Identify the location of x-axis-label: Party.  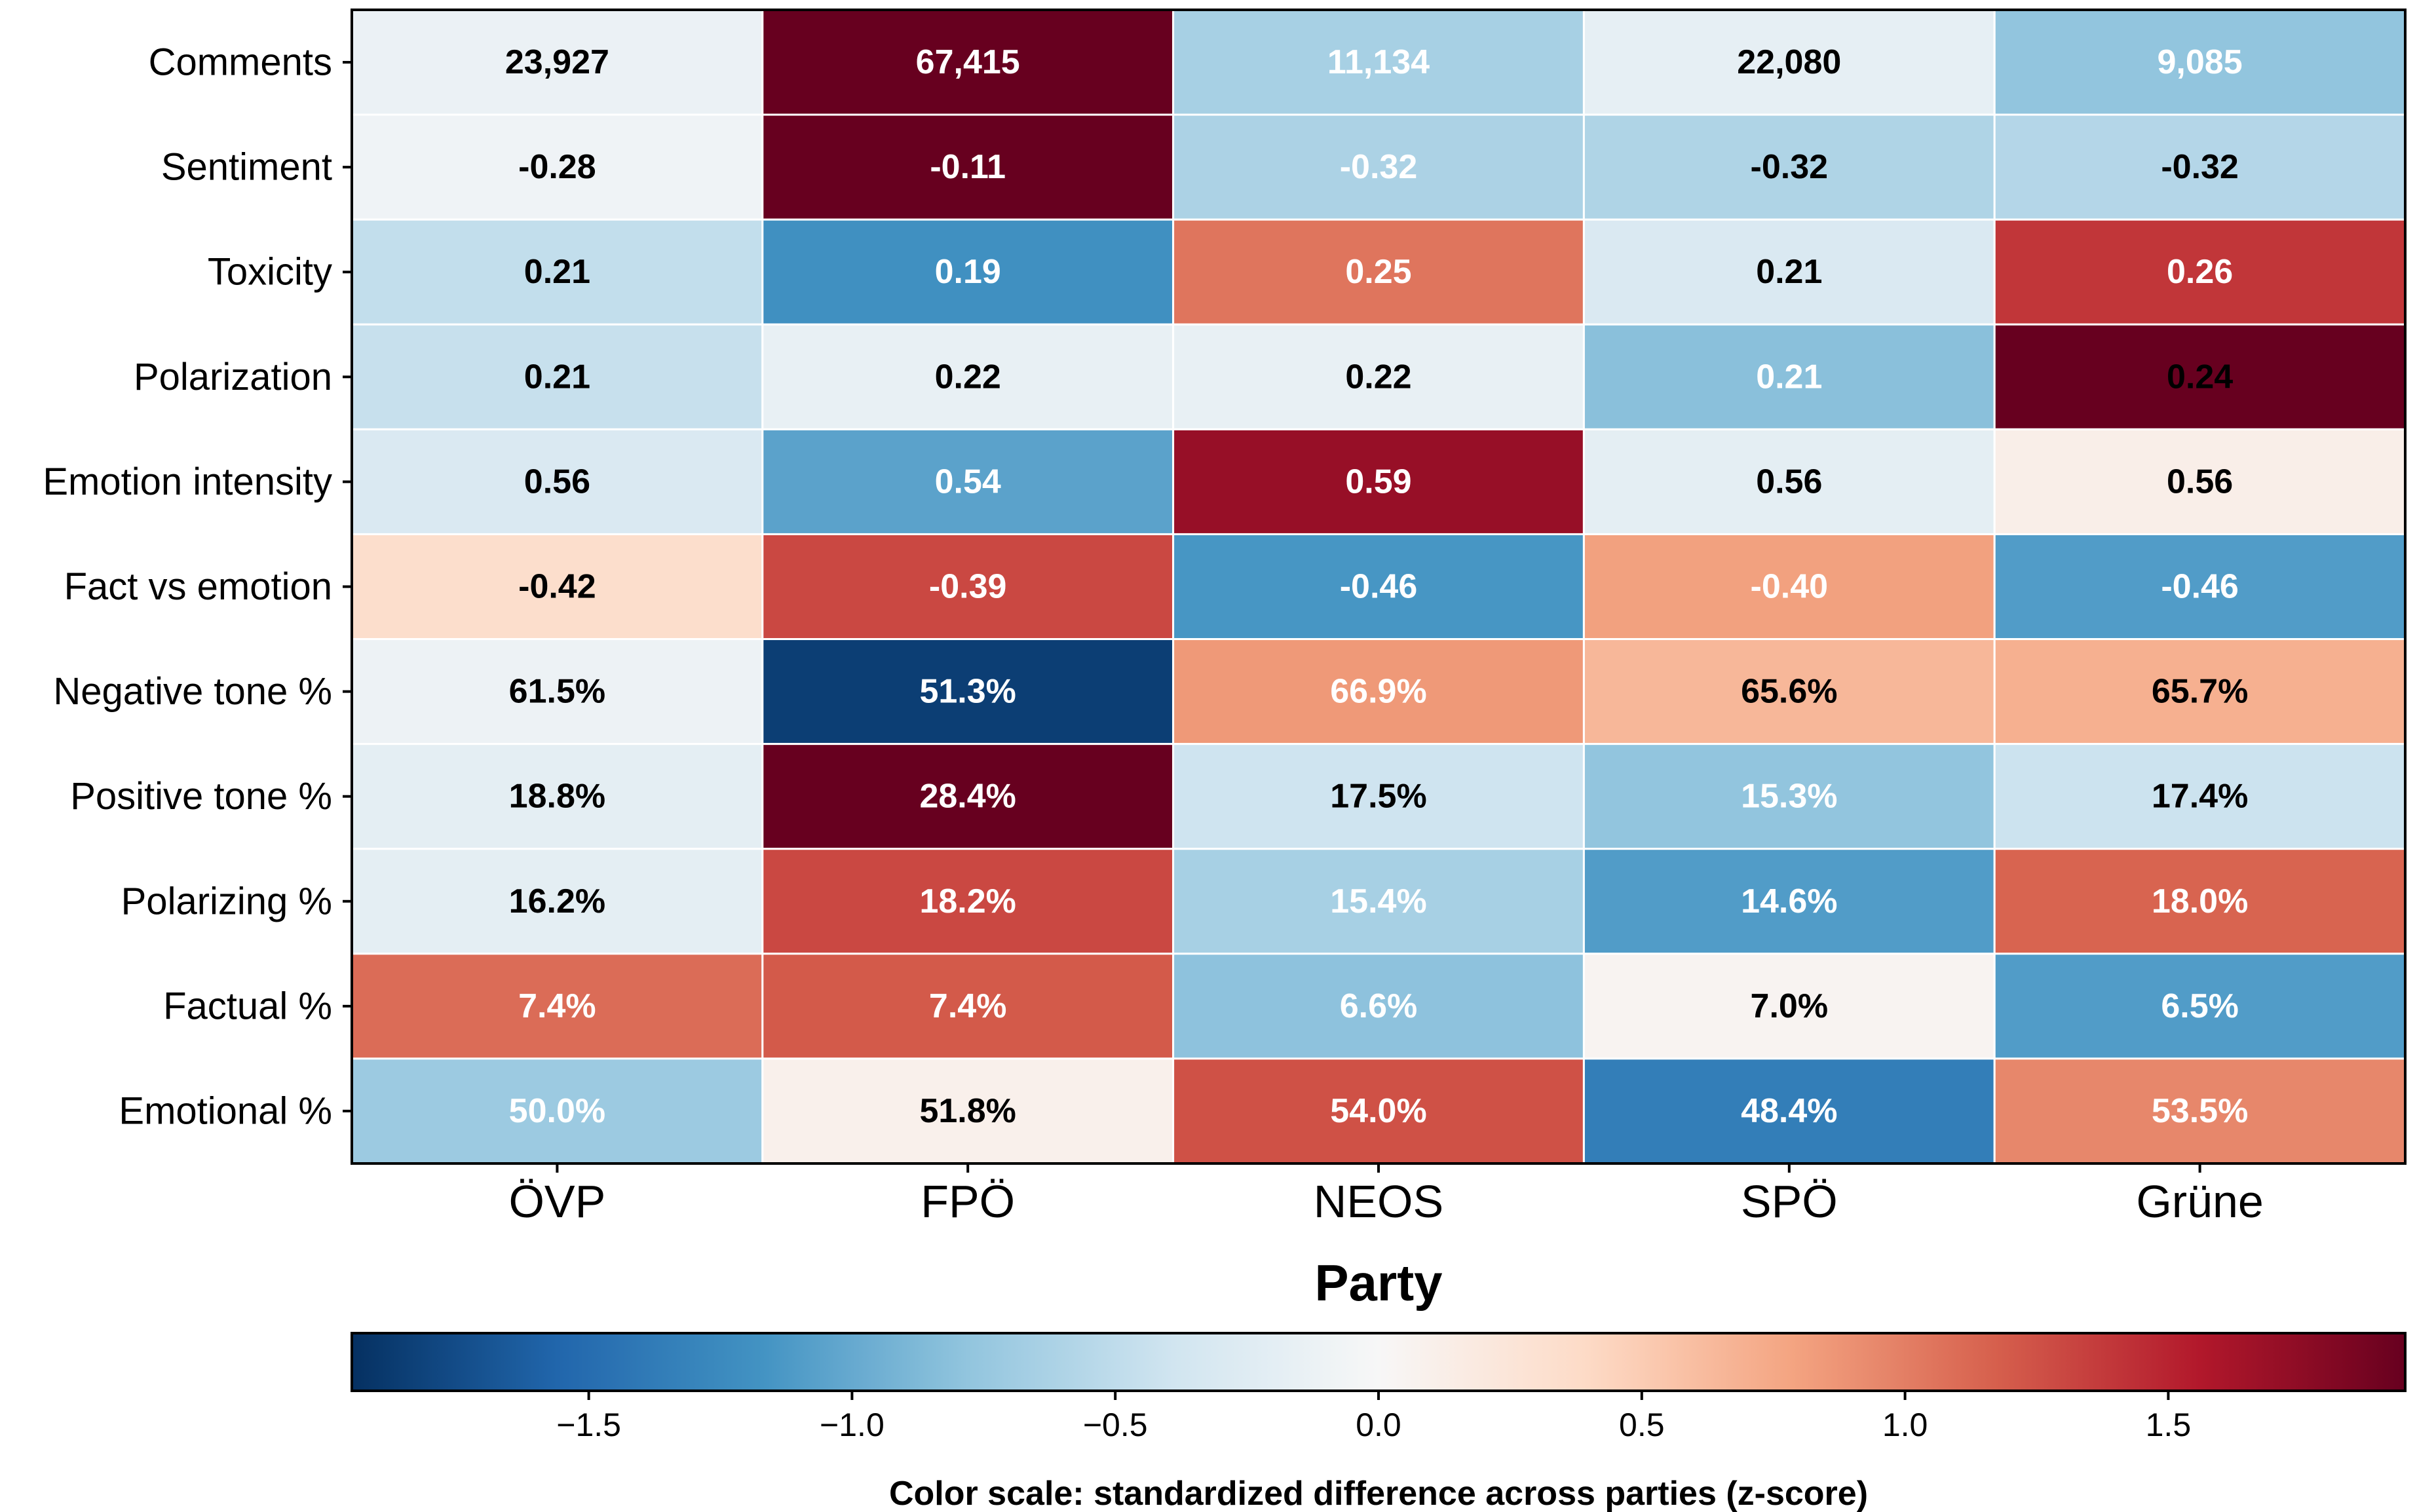
(1378, 1283).